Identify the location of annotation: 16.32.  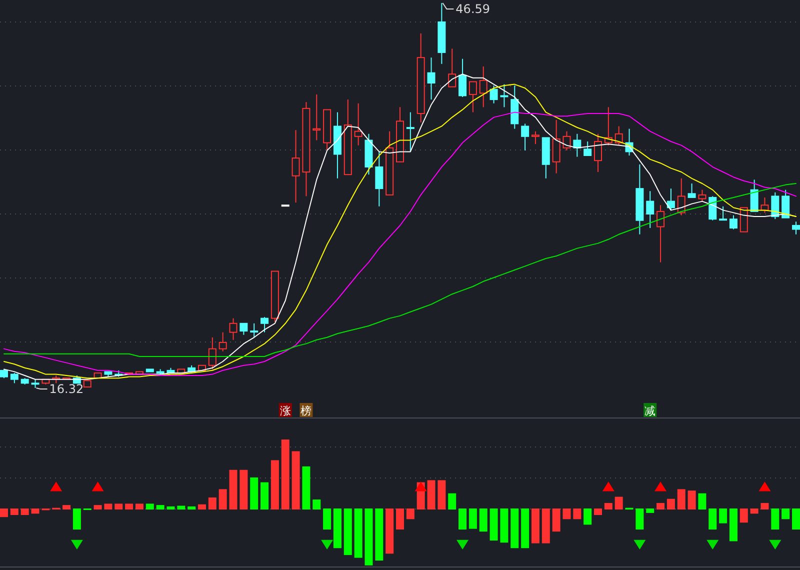
(66, 389).